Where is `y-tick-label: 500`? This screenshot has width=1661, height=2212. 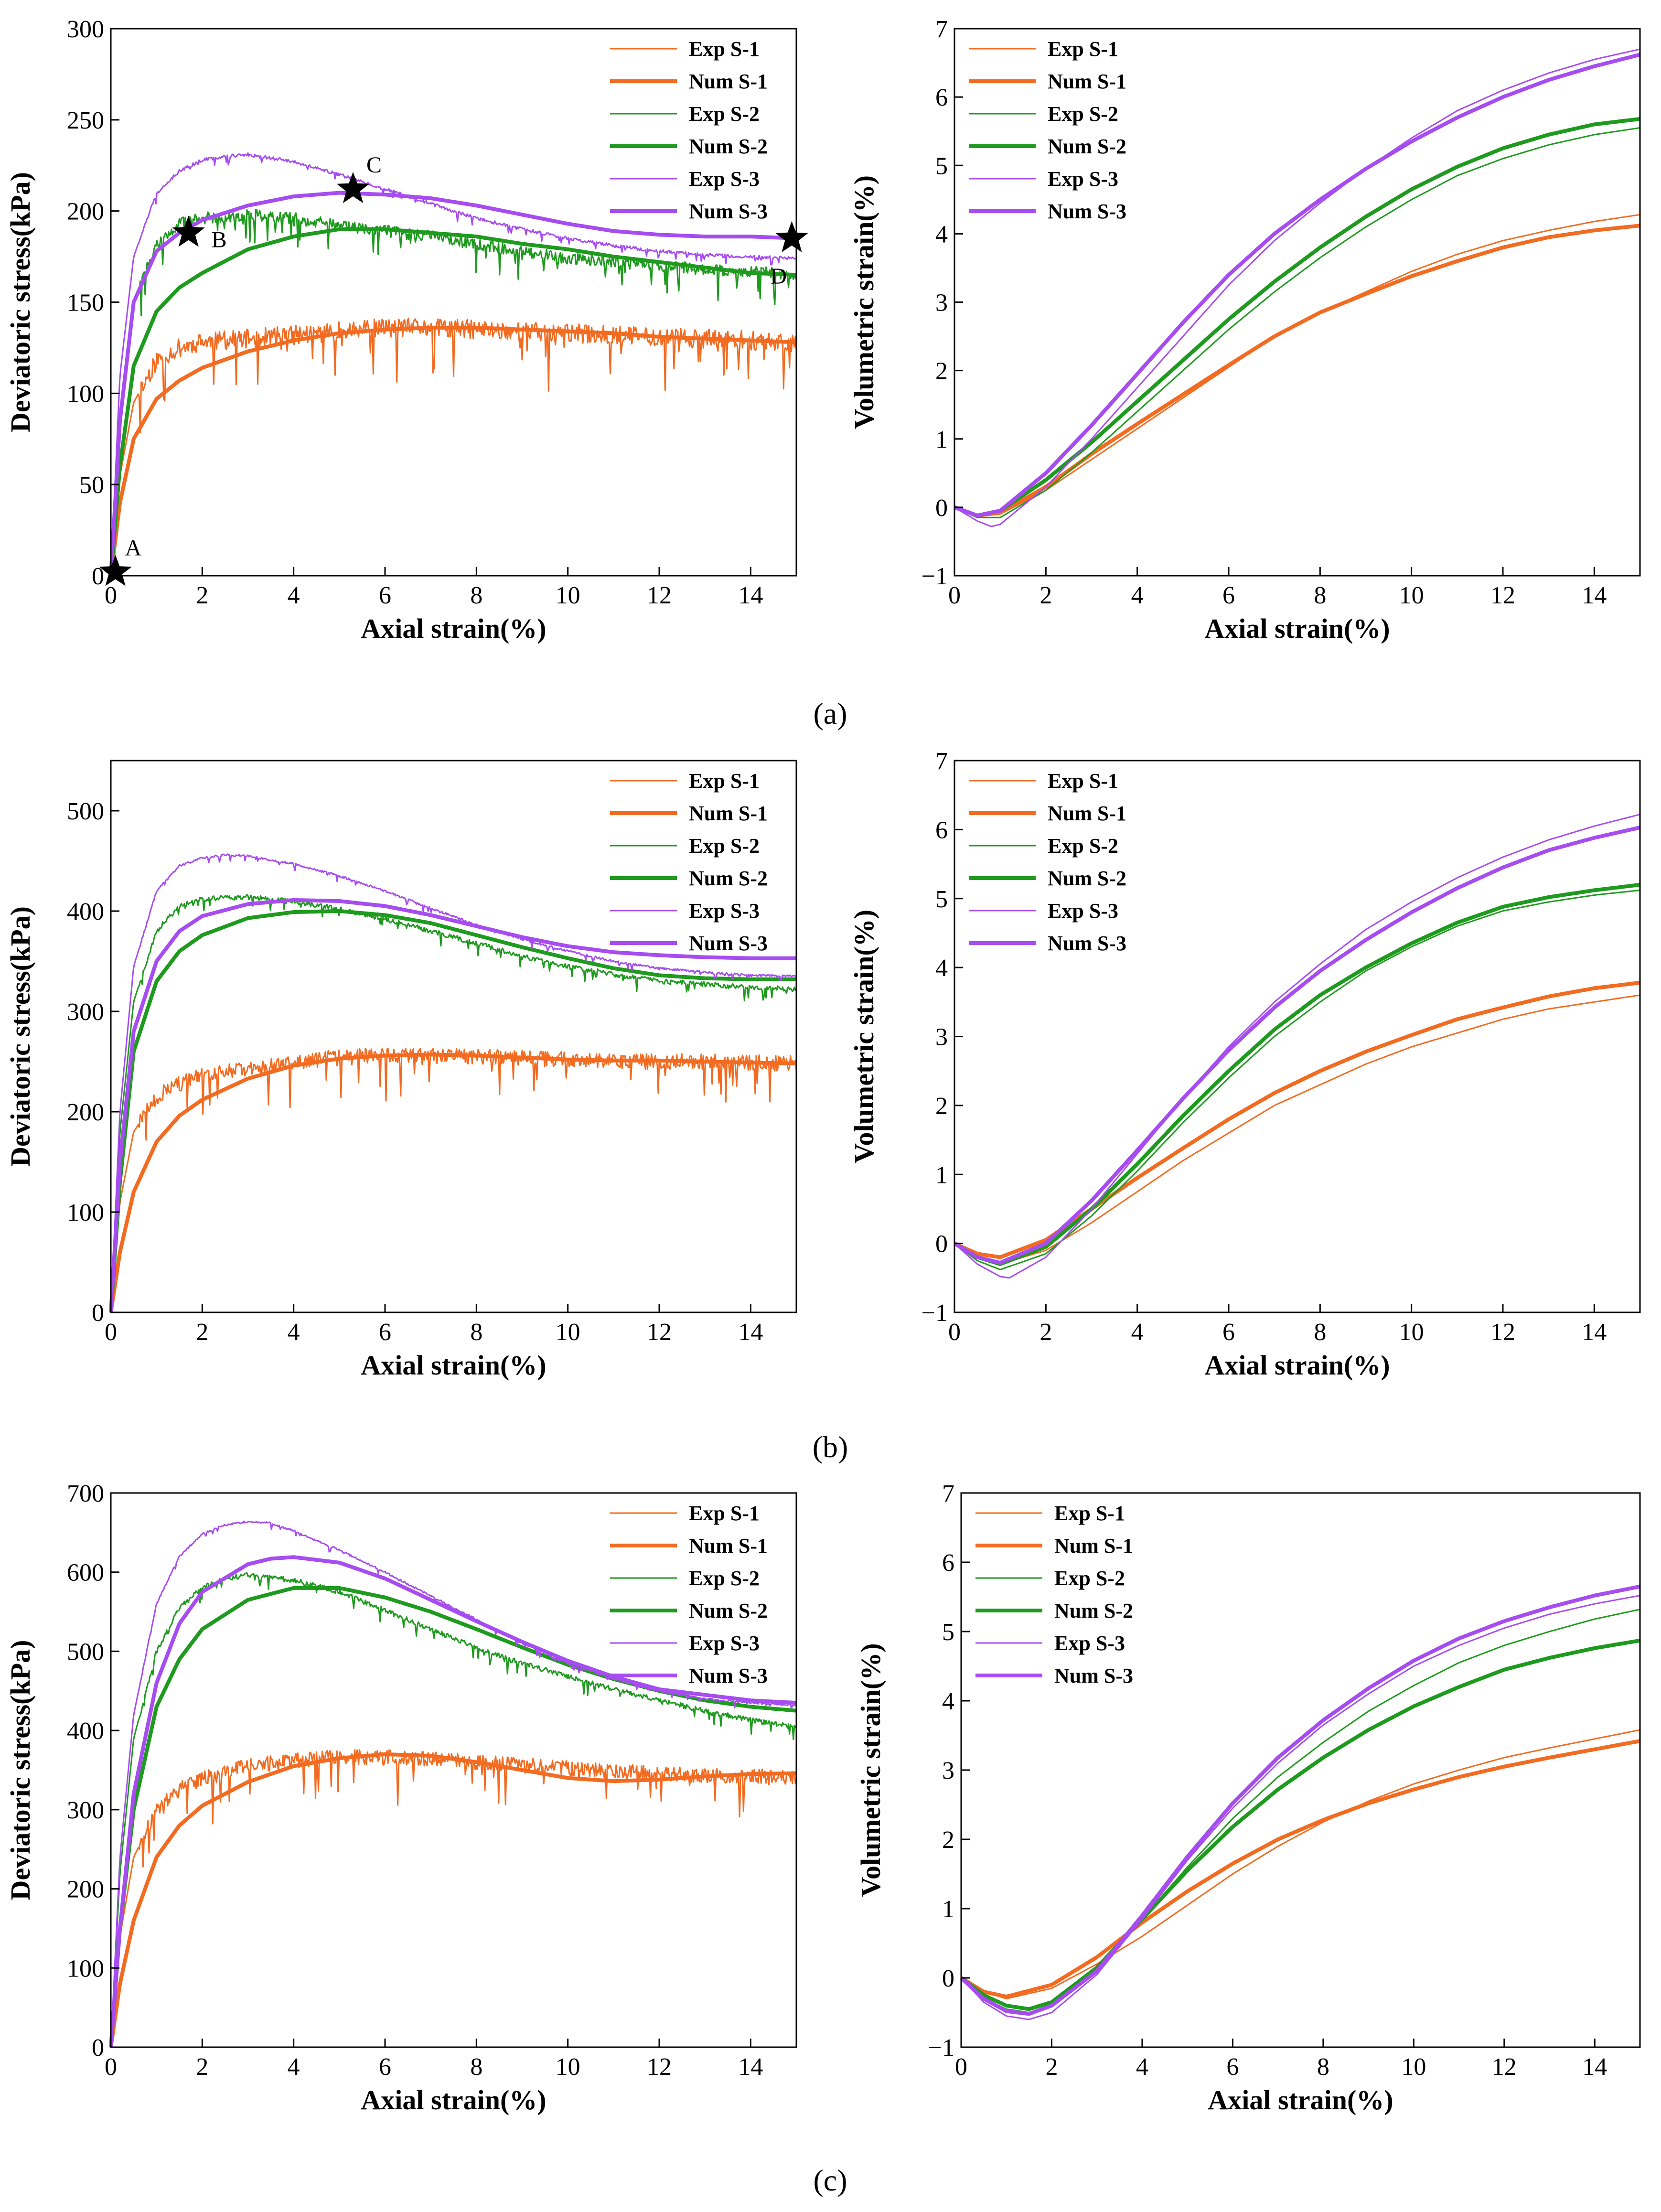
y-tick-label: 500 is located at coordinates (85, 811).